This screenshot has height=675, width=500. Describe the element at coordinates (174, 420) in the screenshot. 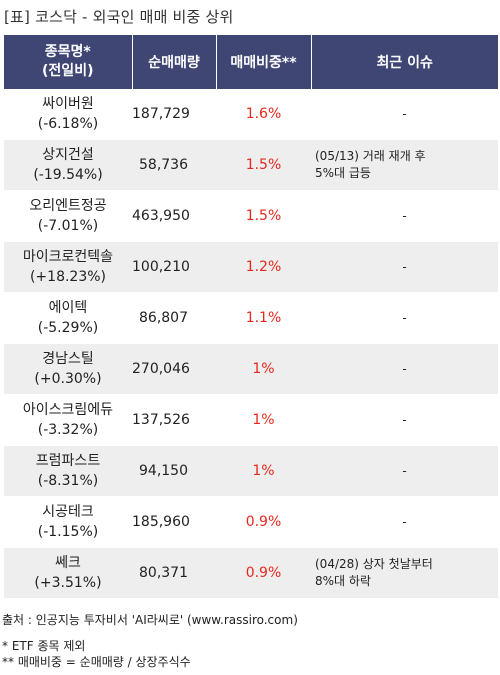

I see `net-volume: 137,526` at that location.